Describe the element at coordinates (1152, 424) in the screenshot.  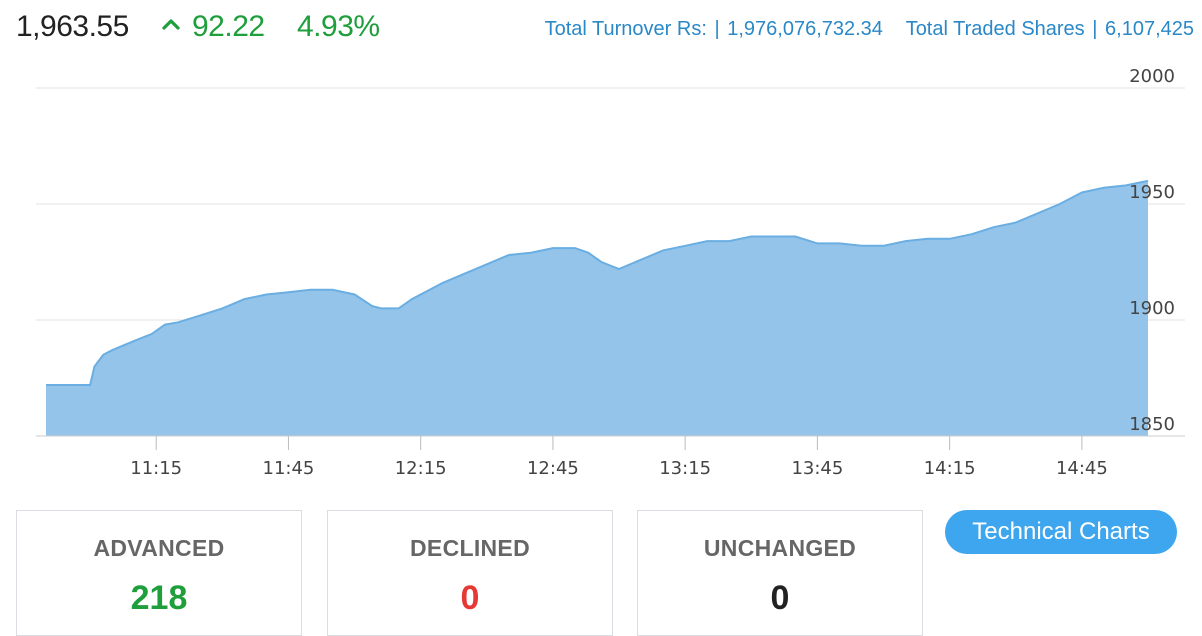
I see `y-tick-label: 1850` at that location.